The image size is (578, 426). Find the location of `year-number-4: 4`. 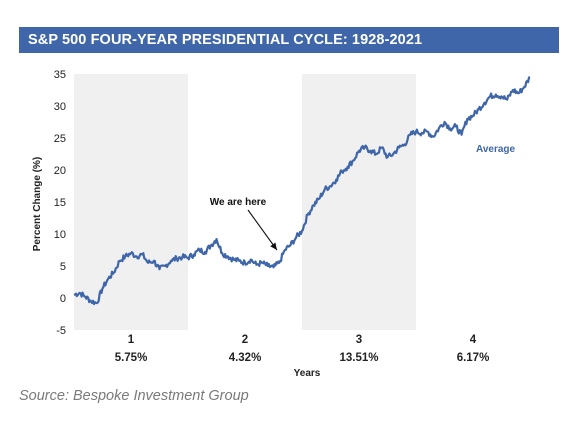

year-number-4: 4 is located at coordinates (473, 340).